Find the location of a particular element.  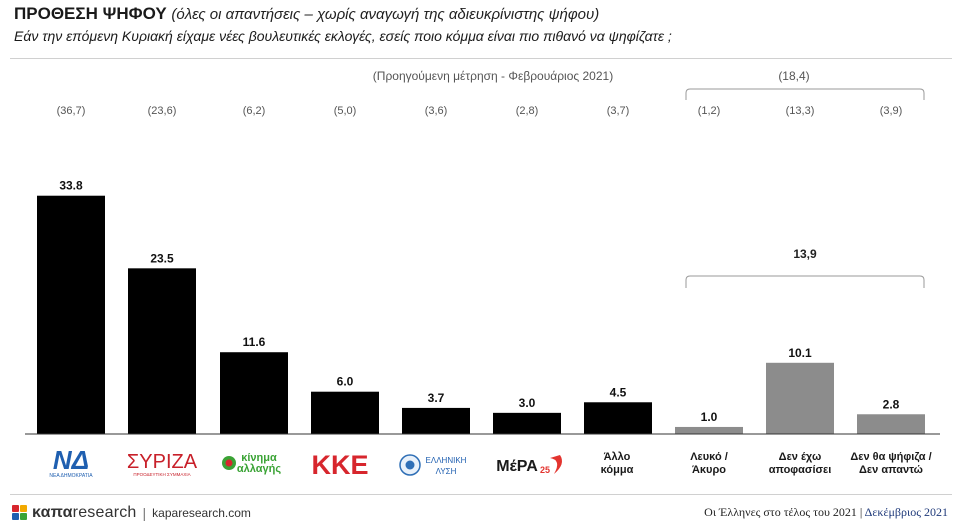

mera25-logo: ΜέΡΑ 25 is located at coordinates (529, 465).